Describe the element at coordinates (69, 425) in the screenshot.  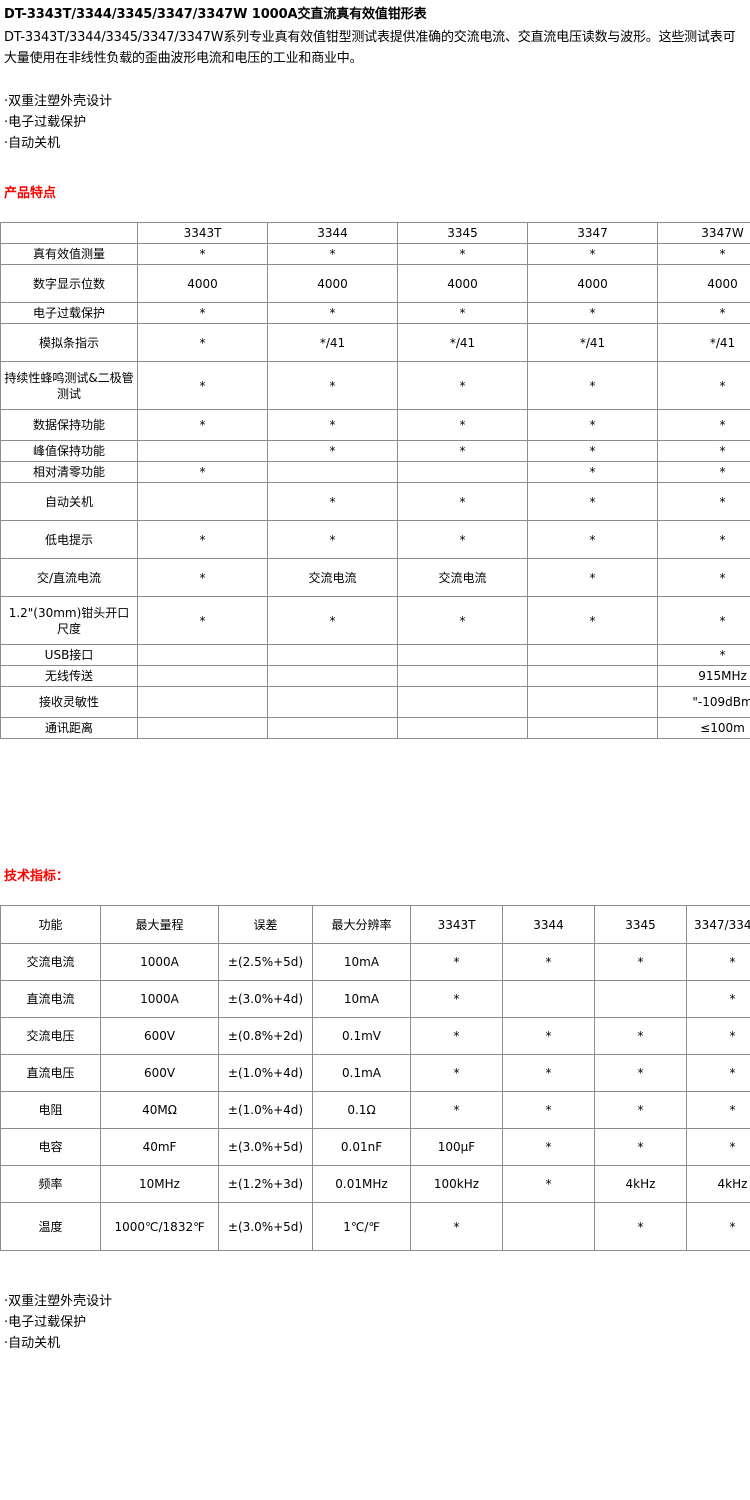
I see `row-label: 数据保持功能` at that location.